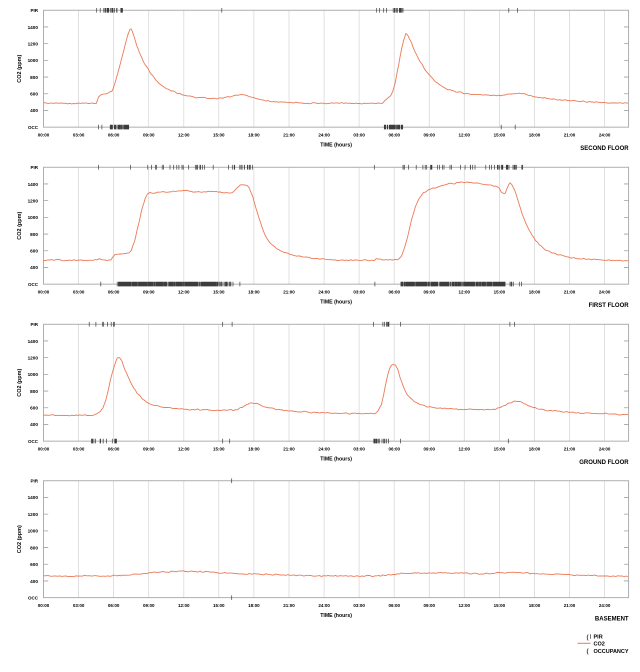  Describe the element at coordinates (599, 645) in the screenshot. I see `svg-text: CO2` at that location.